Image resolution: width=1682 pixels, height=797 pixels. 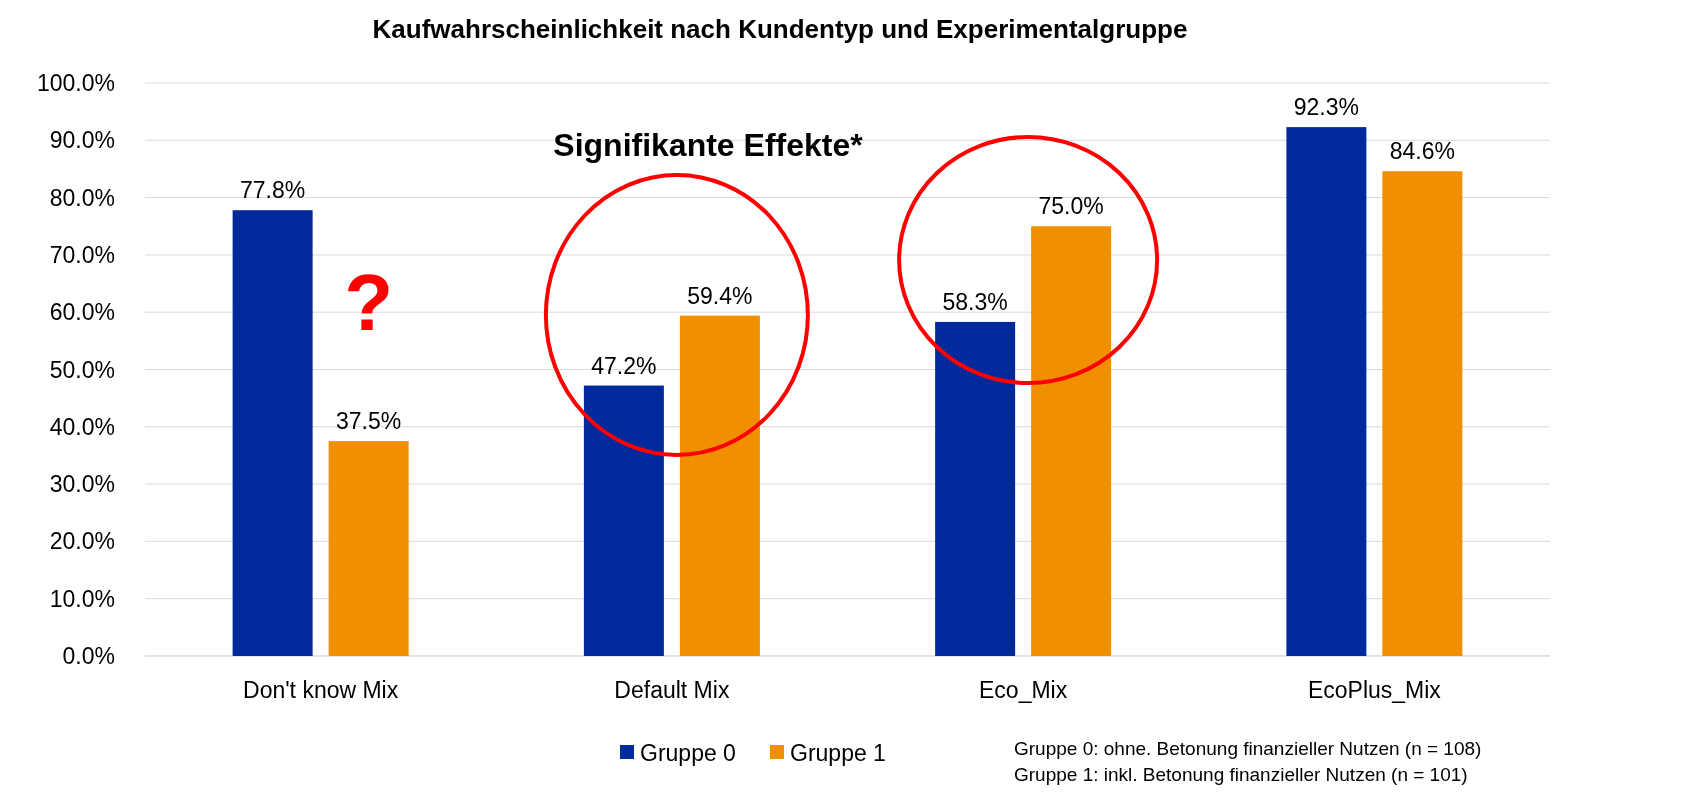 What do you see at coordinates (82, 197) in the screenshot?
I see `y-tick-label: 80.0%` at bounding box center [82, 197].